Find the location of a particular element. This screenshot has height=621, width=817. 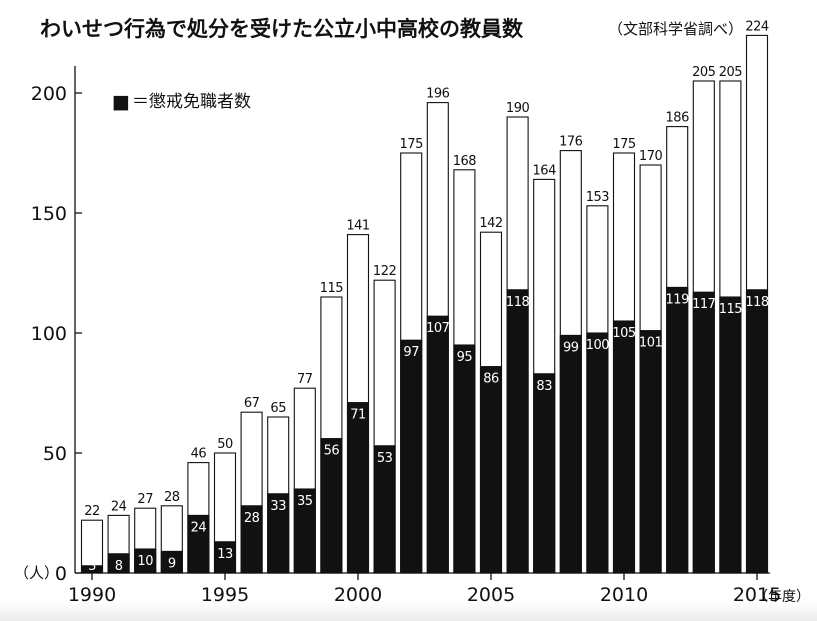

total-label: 168 is located at coordinates (465, 161).